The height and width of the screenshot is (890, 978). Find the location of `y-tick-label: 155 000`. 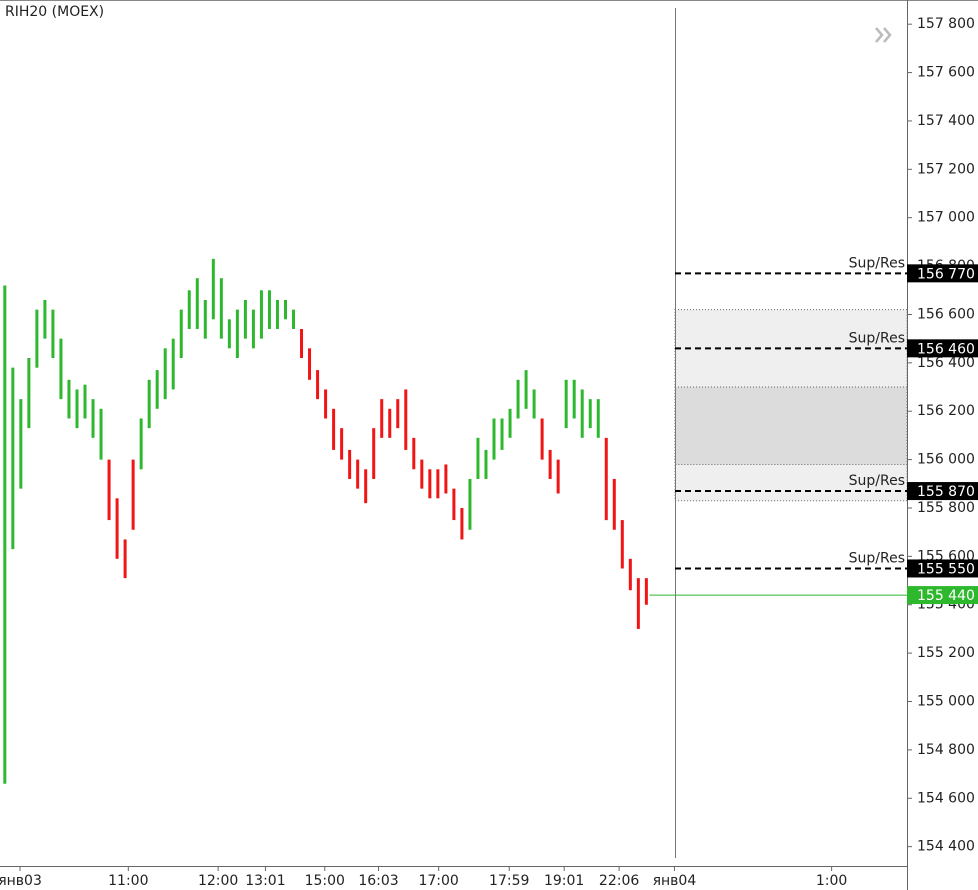

y-tick-label: 155 000 is located at coordinates (946, 702).